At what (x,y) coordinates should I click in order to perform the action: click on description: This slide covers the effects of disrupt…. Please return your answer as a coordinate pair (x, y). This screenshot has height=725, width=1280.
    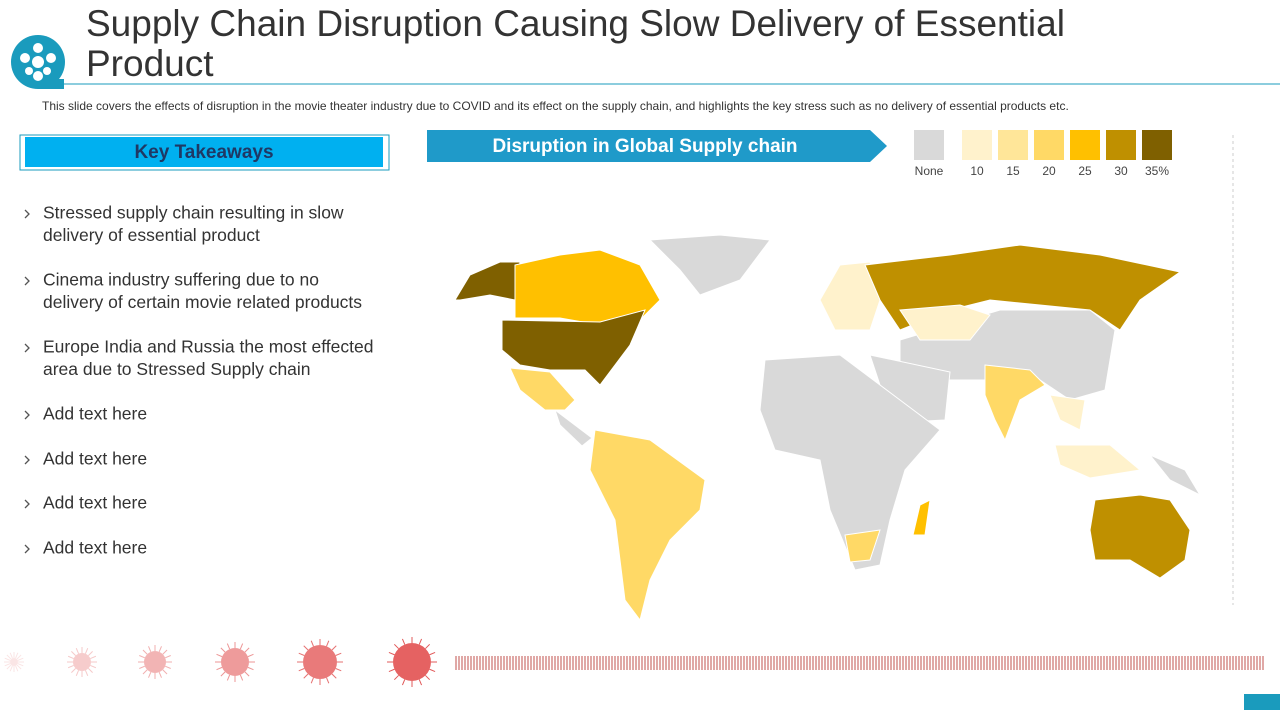
    Looking at the image, I should click on (555, 106).